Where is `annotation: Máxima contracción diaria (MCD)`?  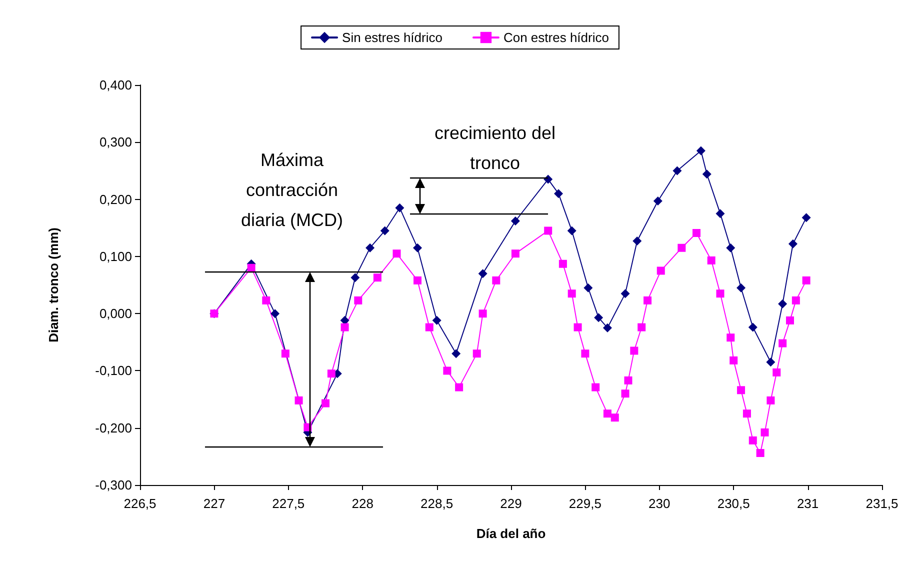 annotation: Máxima contracción diaria (MCD) is located at coordinates (292, 190).